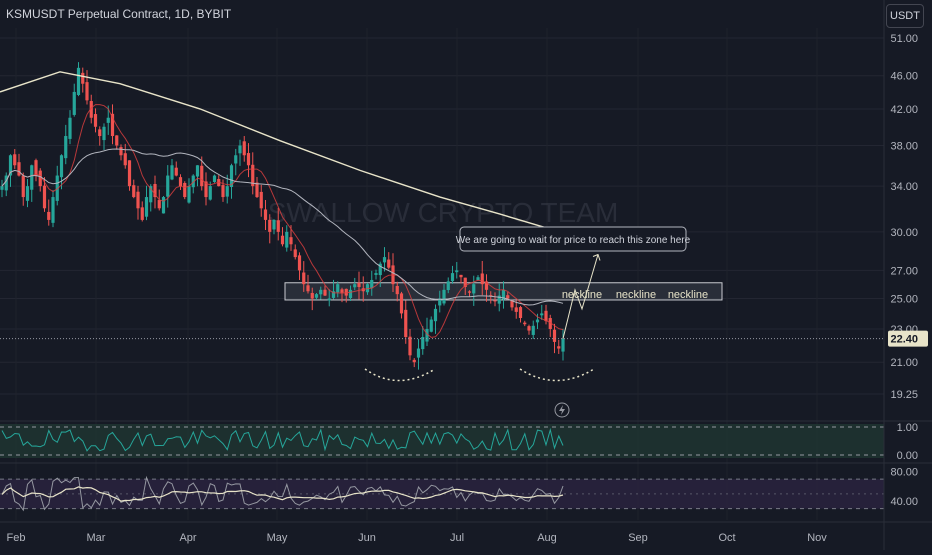  I want to click on price-tick-label: 51.00, so click(904, 39).